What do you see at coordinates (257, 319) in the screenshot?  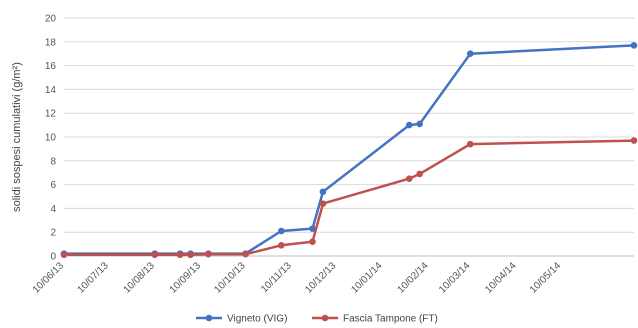 I see `legend-label-0: Vigneto (VIG)` at bounding box center [257, 319].